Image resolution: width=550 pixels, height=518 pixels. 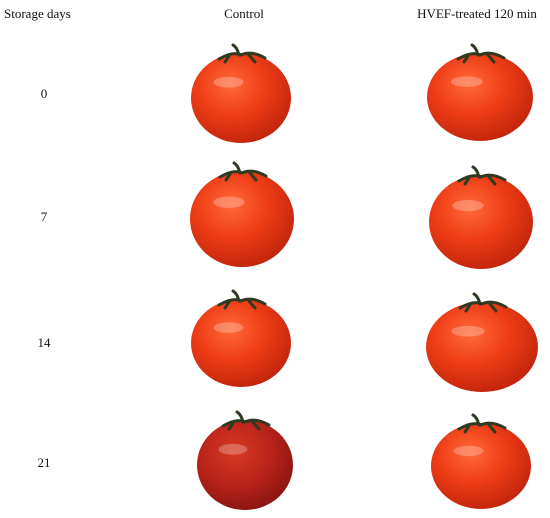 I want to click on storage-day: 7, so click(x=44, y=216).